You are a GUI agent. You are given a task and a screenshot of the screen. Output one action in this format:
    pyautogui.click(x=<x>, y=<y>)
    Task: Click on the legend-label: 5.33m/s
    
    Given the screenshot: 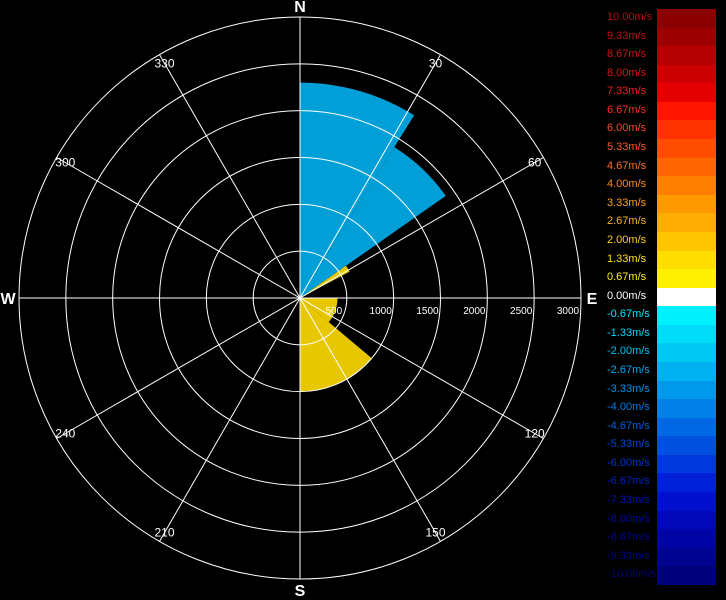 What is the action you would take?
    pyautogui.click(x=627, y=147)
    